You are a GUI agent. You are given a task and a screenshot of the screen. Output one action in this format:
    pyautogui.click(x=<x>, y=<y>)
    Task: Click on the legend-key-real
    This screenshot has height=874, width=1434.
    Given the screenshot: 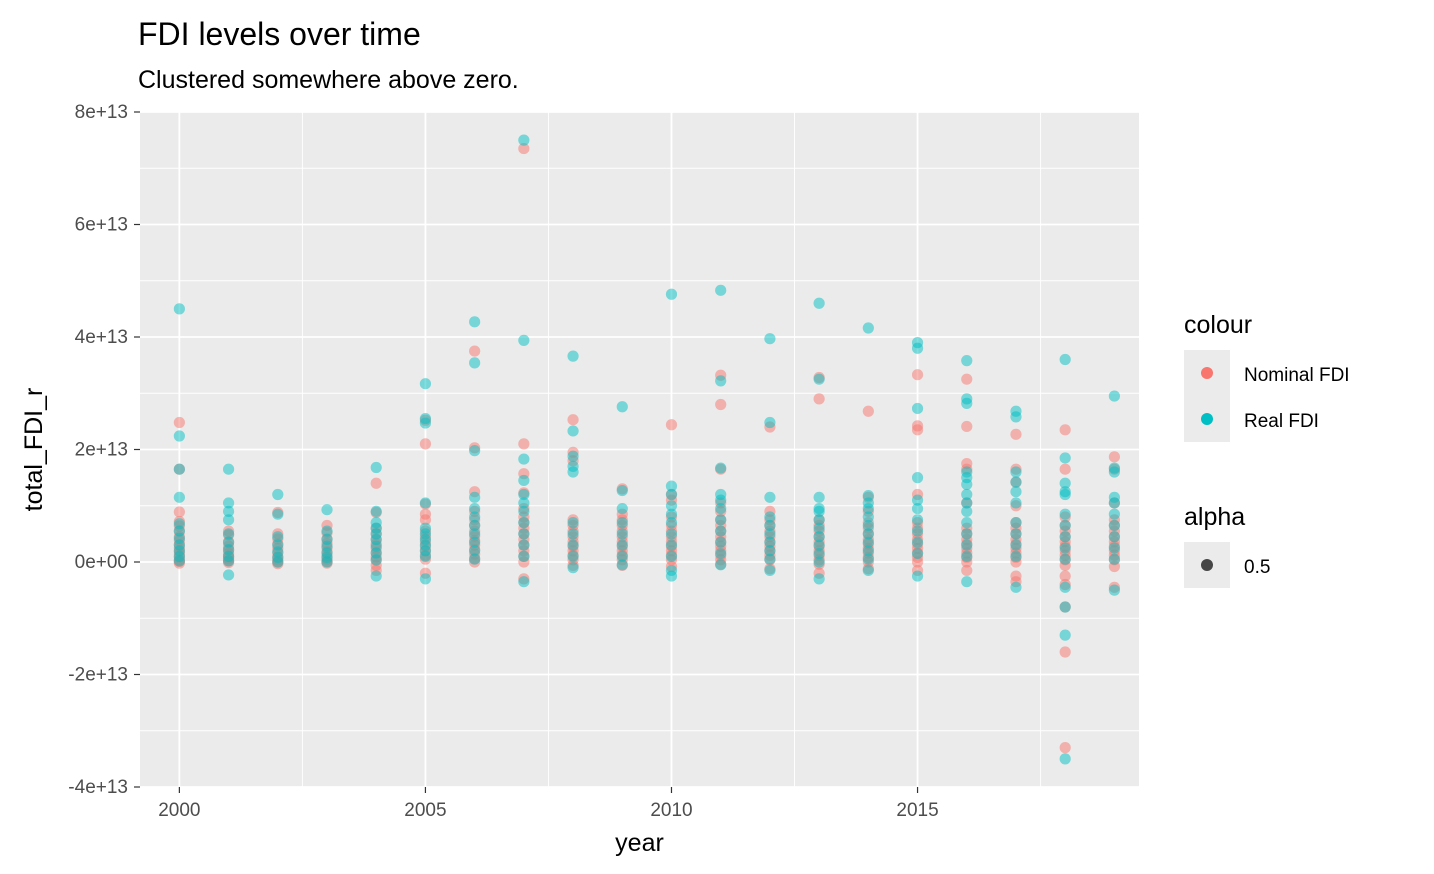 What is the action you would take?
    pyautogui.click(x=1207, y=419)
    